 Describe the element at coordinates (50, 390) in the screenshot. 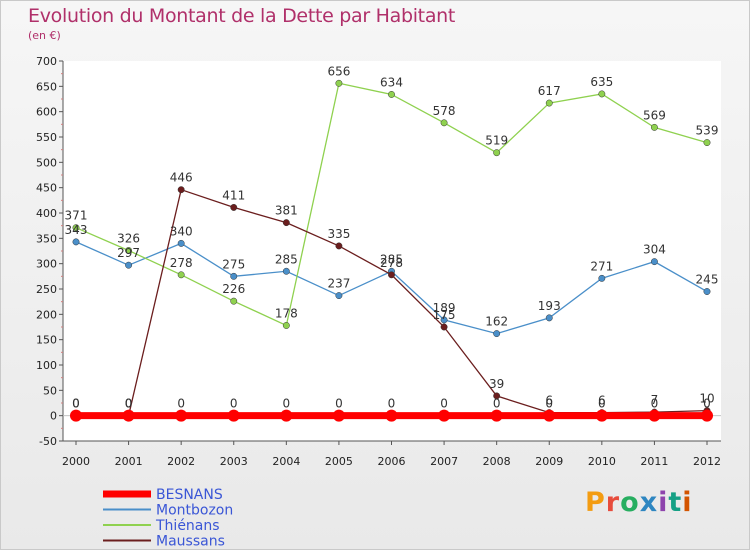

I see `y-tick-label: 50` at that location.